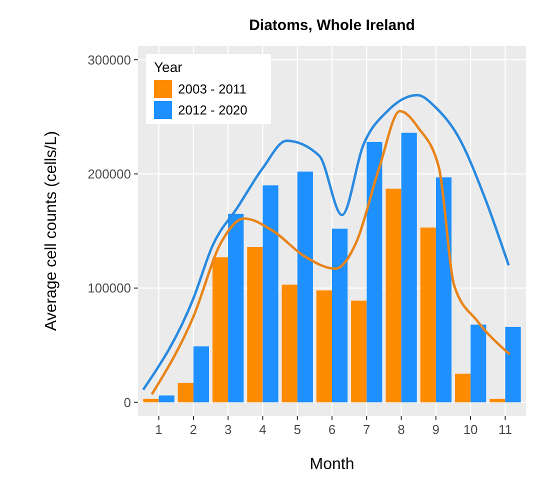 The image size is (545, 503). Describe the element at coordinates (436, 429) in the screenshot. I see `x-tick-label: 9` at that location.